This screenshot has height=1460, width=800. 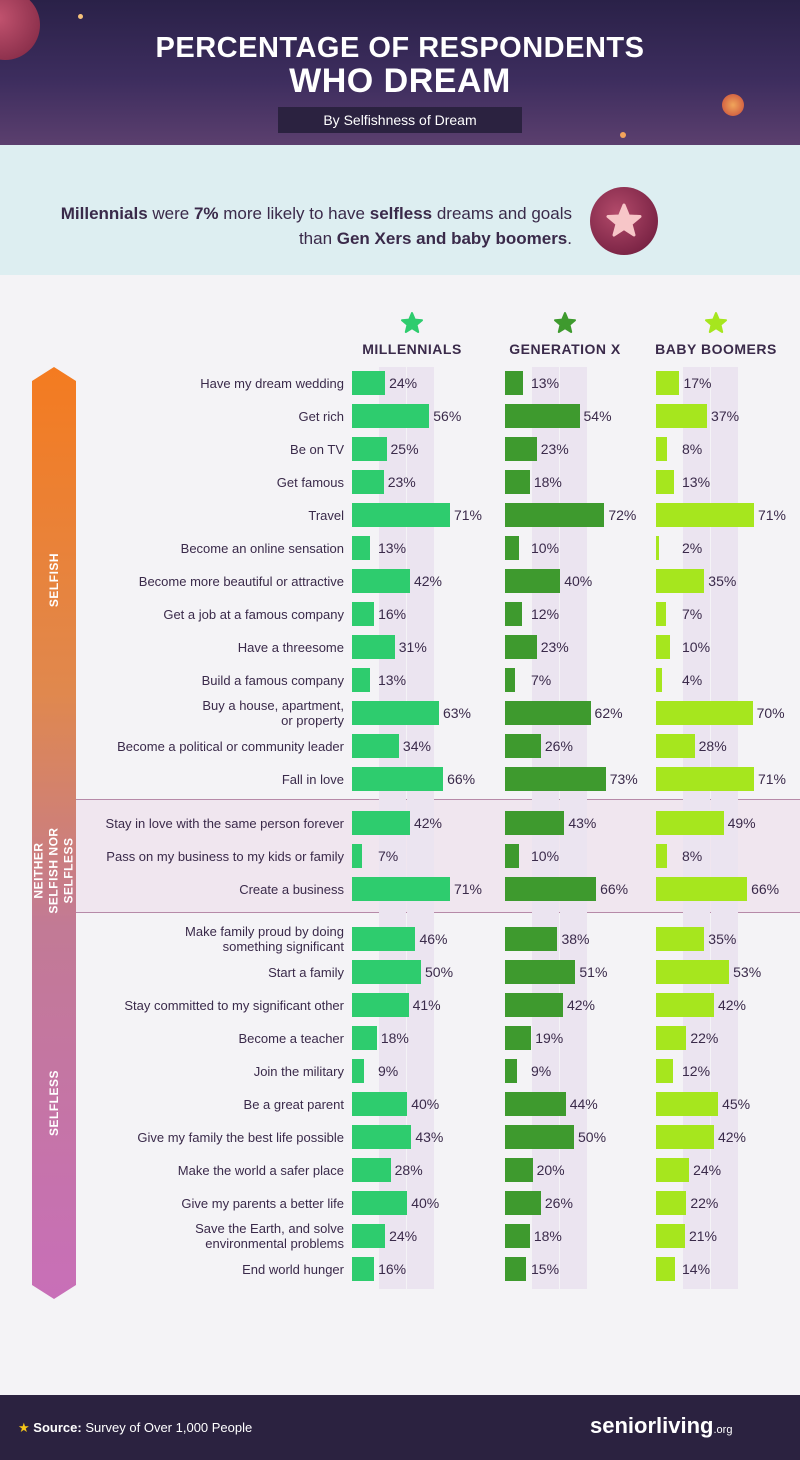 What do you see at coordinates (547, 1236) in the screenshot?
I see `data-label: 18%` at bounding box center [547, 1236].